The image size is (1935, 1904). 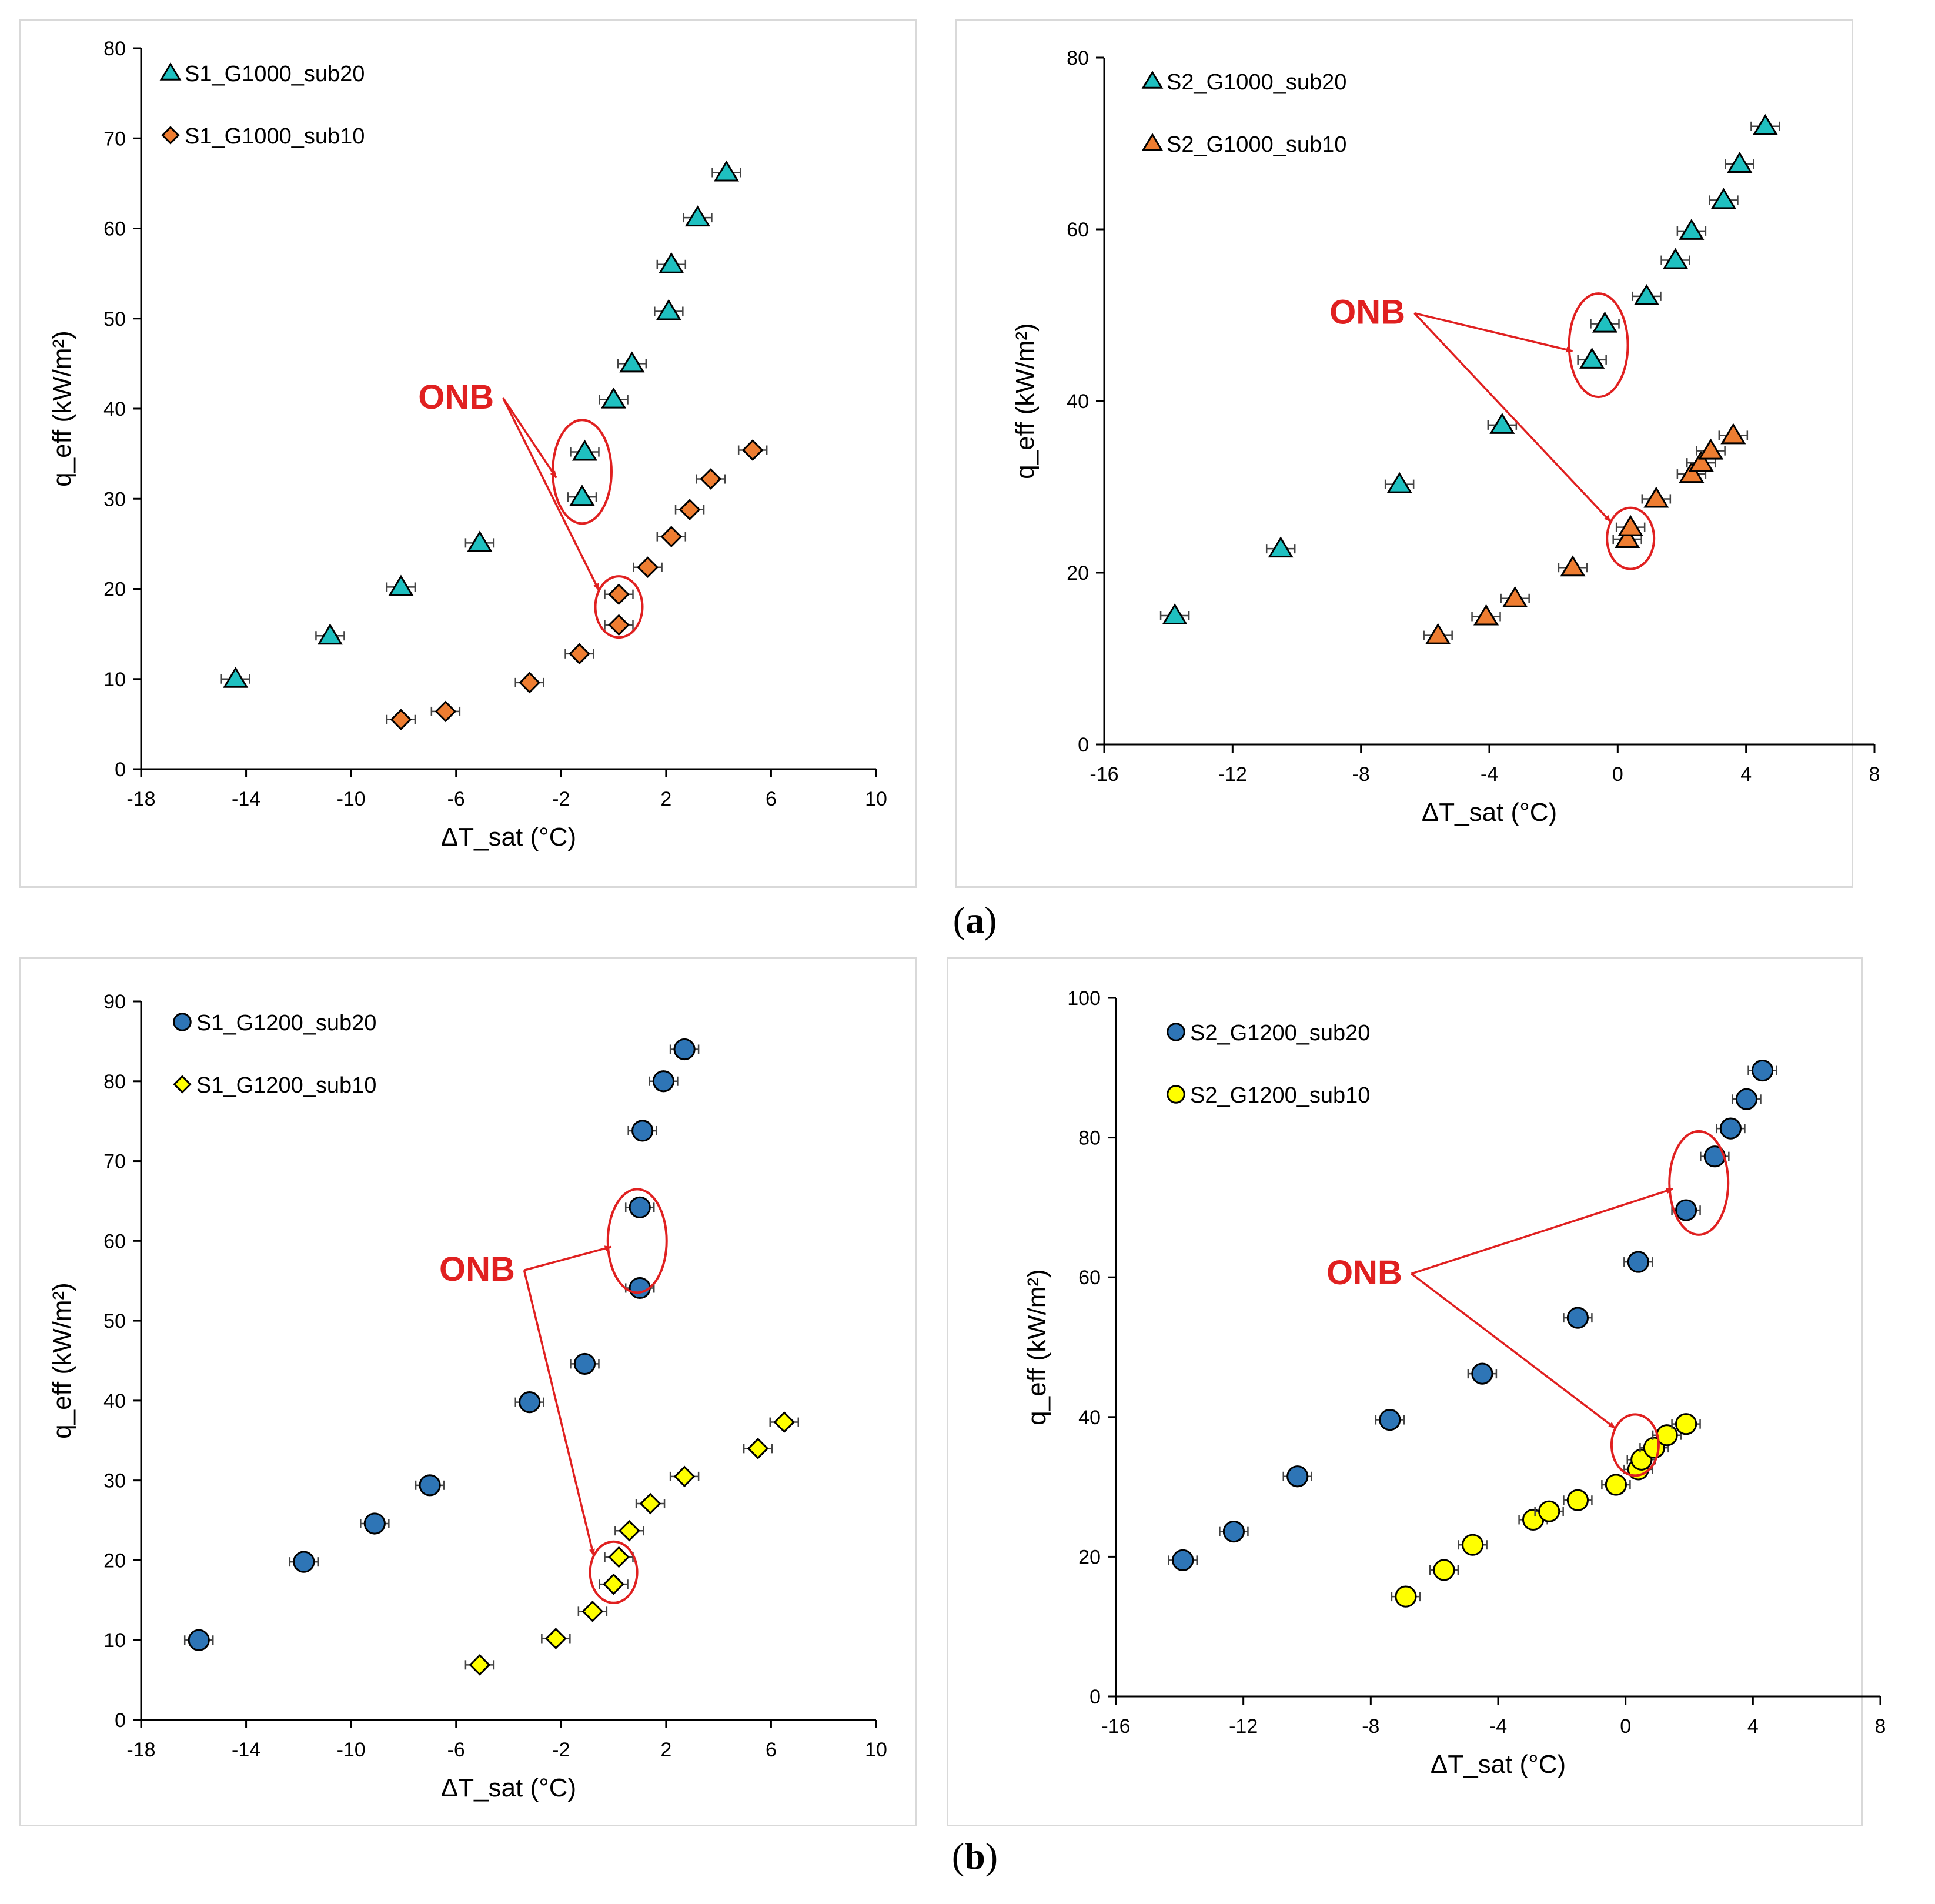 What do you see at coordinates (1371, 1727) in the screenshot?
I see `x-tick-label: -8` at bounding box center [1371, 1727].